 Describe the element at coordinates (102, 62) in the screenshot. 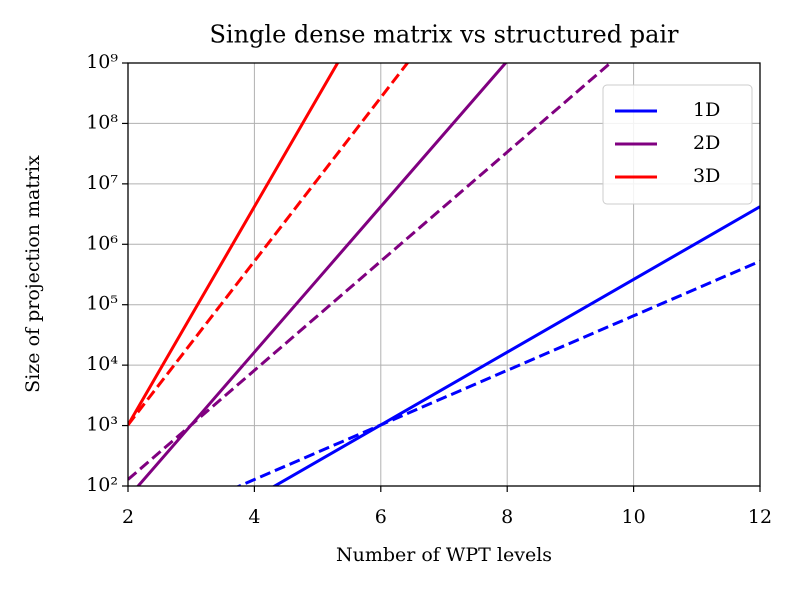

I see `y-tick-label: 10⁹` at that location.